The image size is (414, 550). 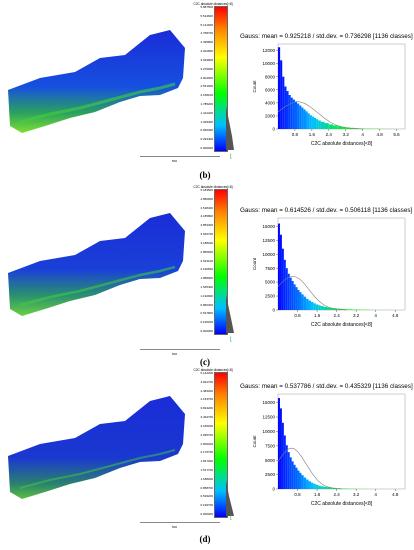 What do you see at coordinates (206, 234) in the screenshot?
I see `colorbar-tick-label: 3.520700` at bounding box center [206, 234].